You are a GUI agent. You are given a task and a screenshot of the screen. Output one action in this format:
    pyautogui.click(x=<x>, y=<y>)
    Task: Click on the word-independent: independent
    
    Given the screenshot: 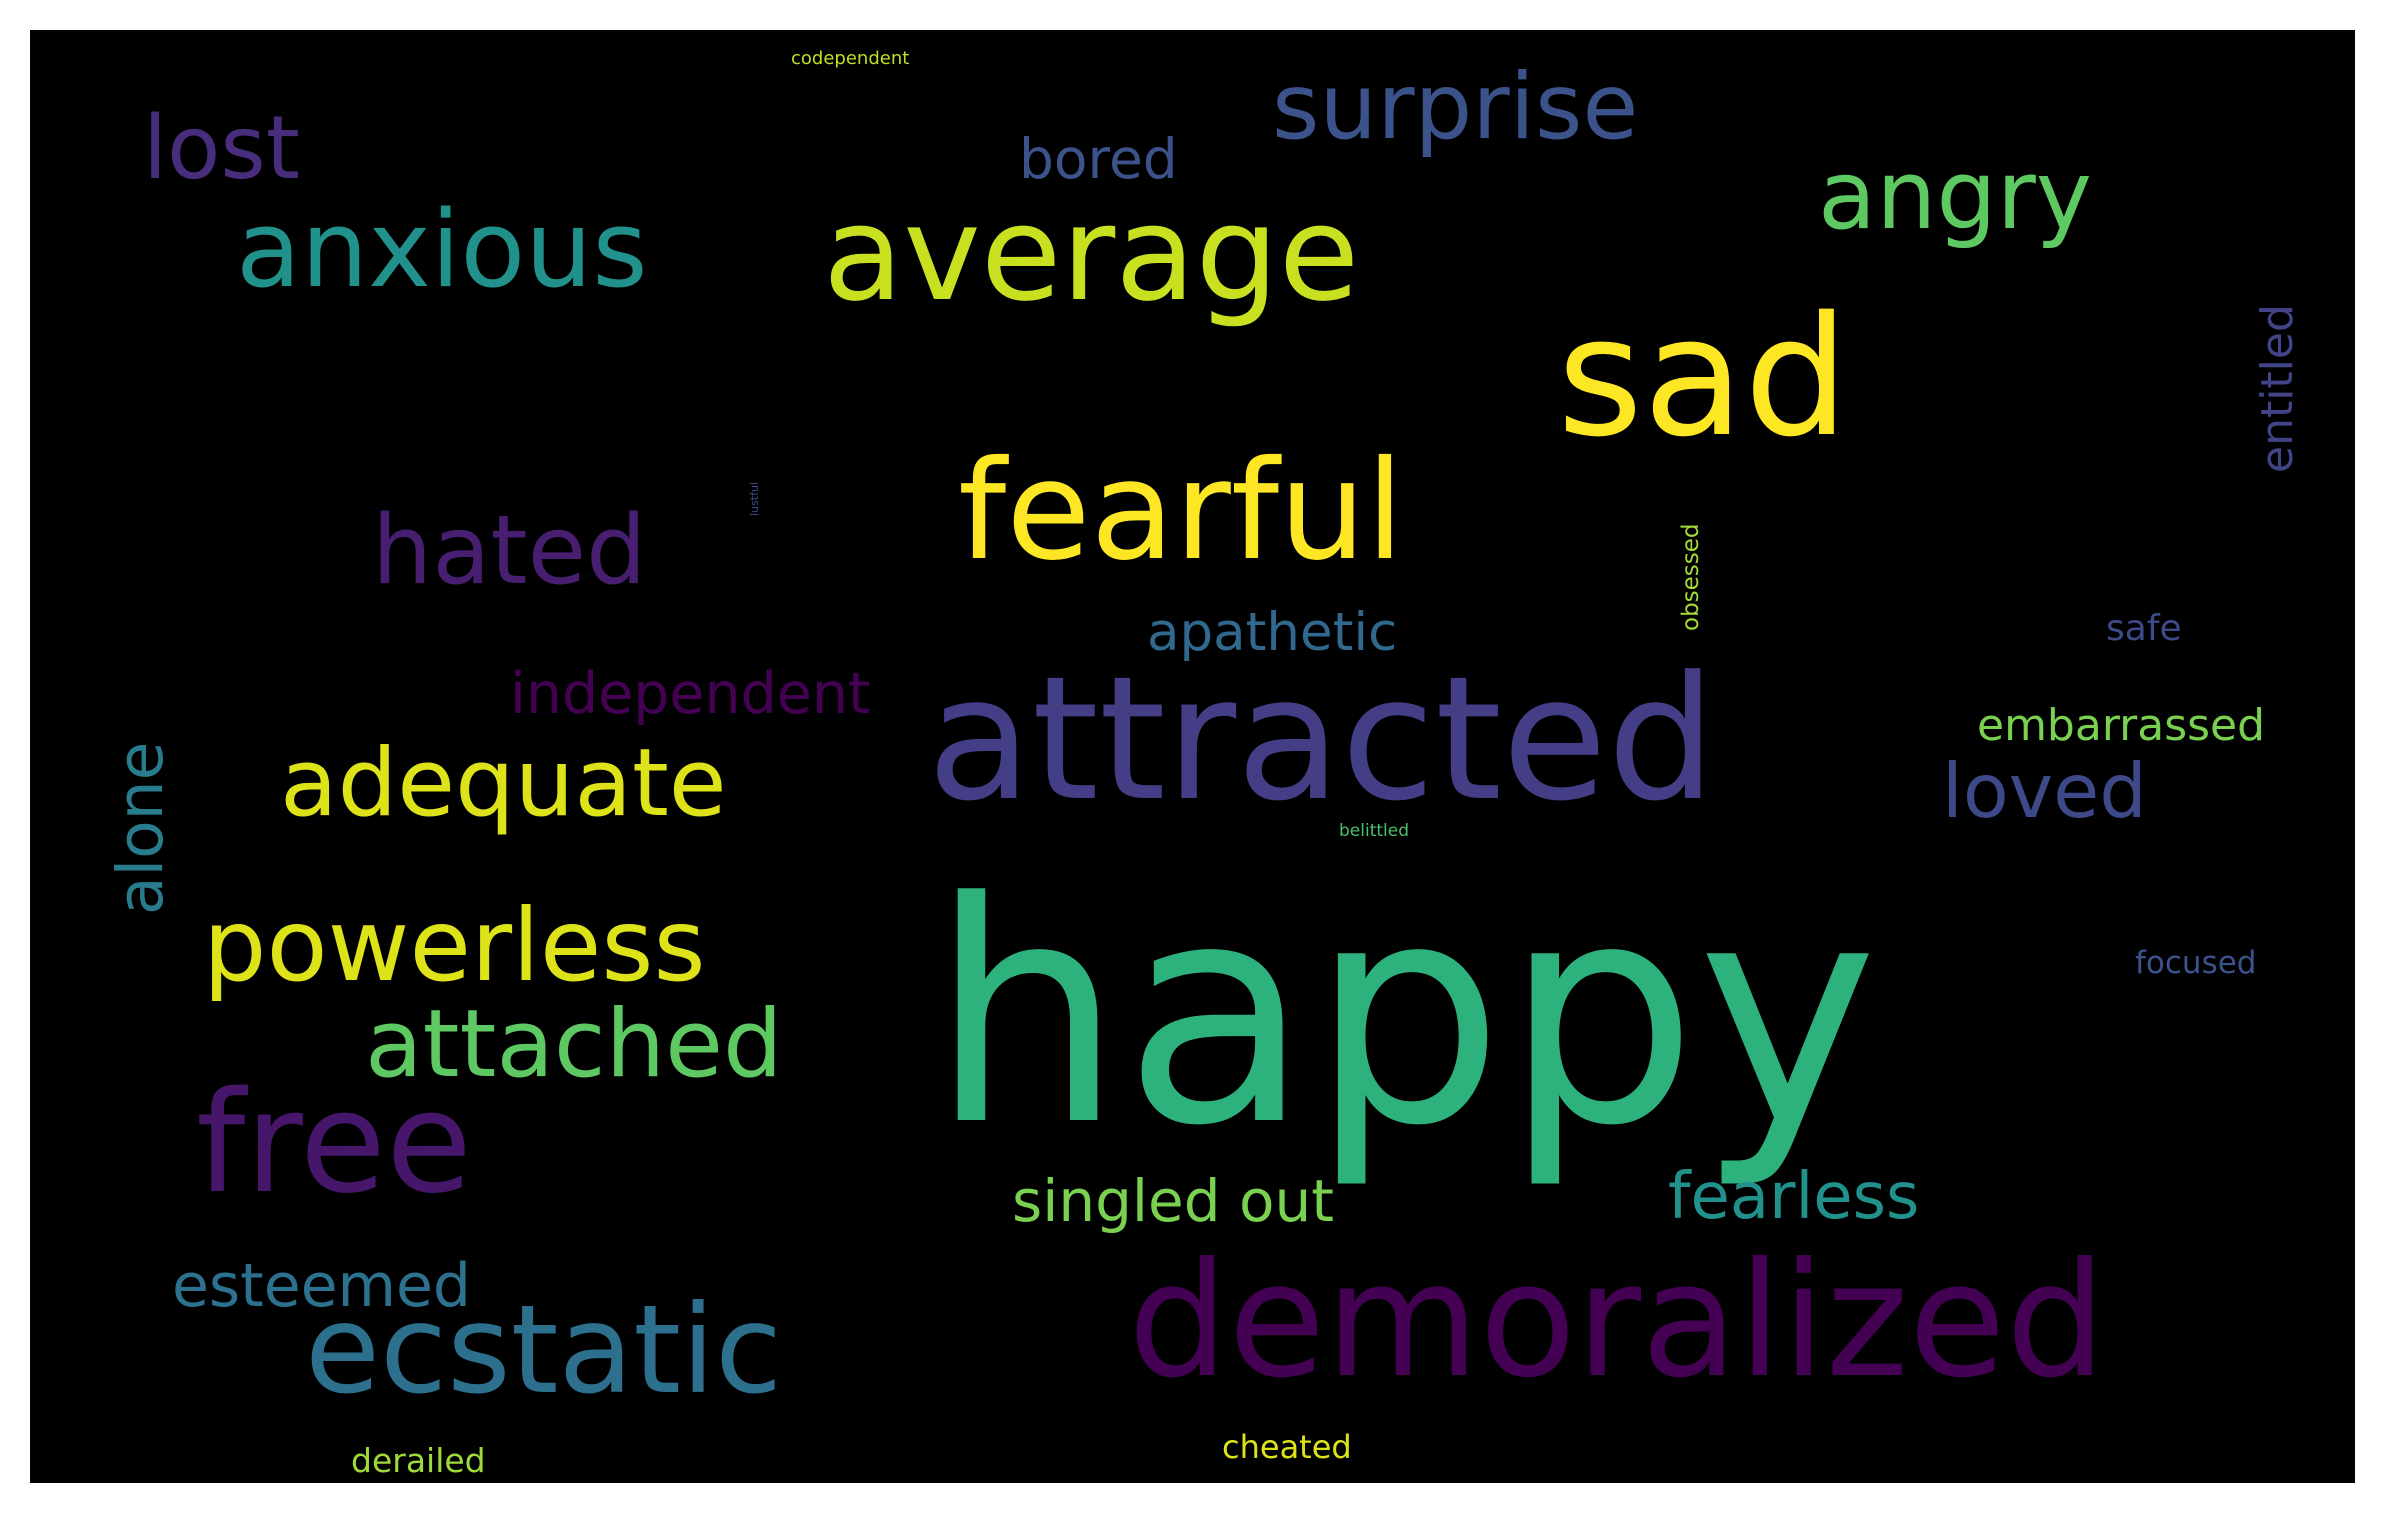 What is the action you would take?
    pyautogui.click(x=690, y=694)
    